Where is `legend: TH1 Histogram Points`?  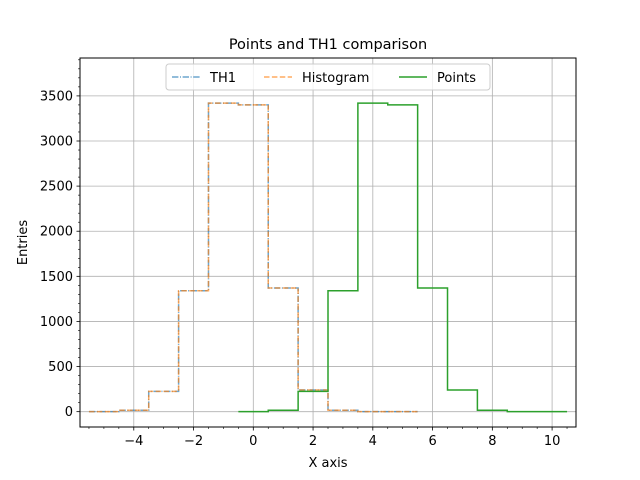 legend: TH1 Histogram Points is located at coordinates (328, 77).